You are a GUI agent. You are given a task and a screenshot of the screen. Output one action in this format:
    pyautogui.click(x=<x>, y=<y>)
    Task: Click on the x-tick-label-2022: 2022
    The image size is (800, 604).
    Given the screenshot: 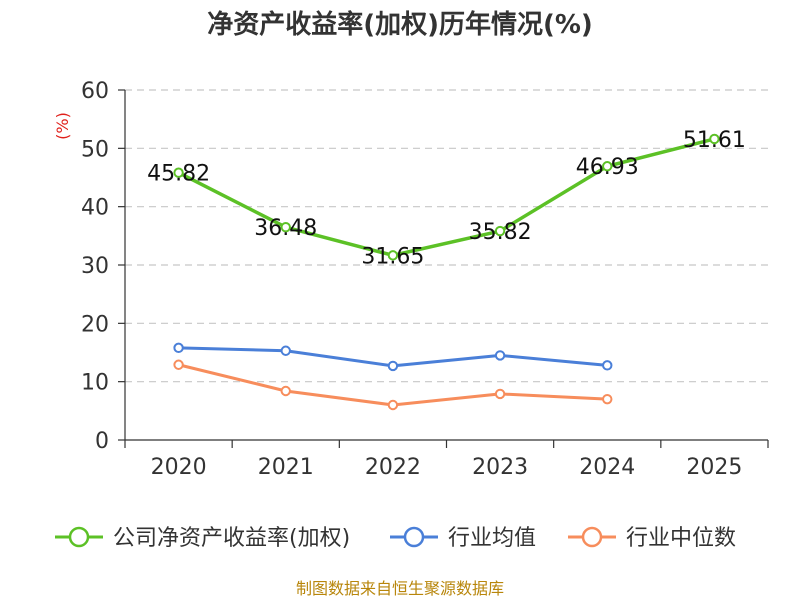 What is the action you would take?
    pyautogui.click(x=393, y=467)
    